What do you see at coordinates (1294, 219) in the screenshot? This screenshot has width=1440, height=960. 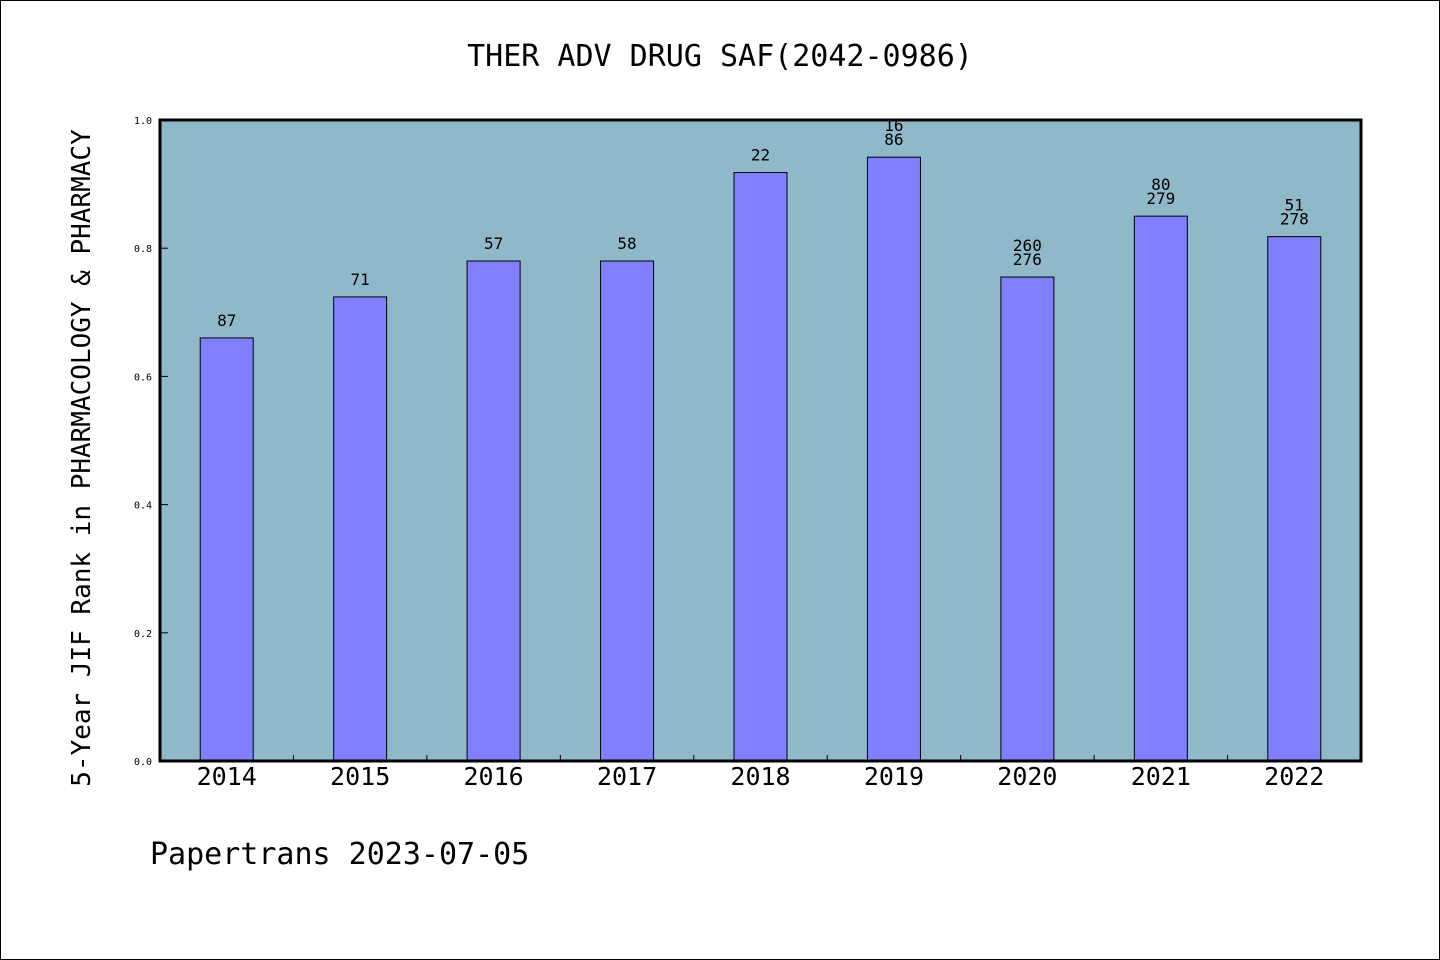 I see `data-label: 278` at bounding box center [1294, 219].